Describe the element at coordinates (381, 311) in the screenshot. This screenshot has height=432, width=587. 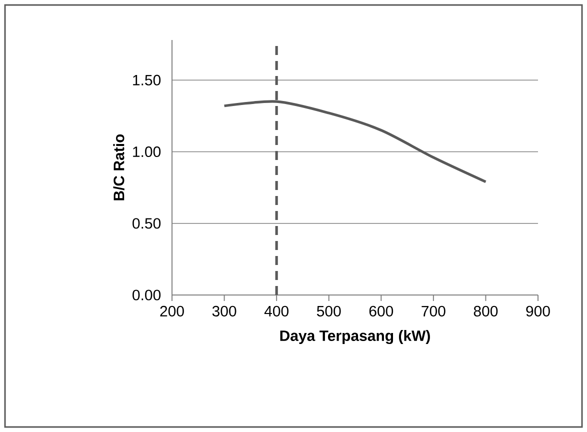
I see `x-tick-label: 600` at that location.